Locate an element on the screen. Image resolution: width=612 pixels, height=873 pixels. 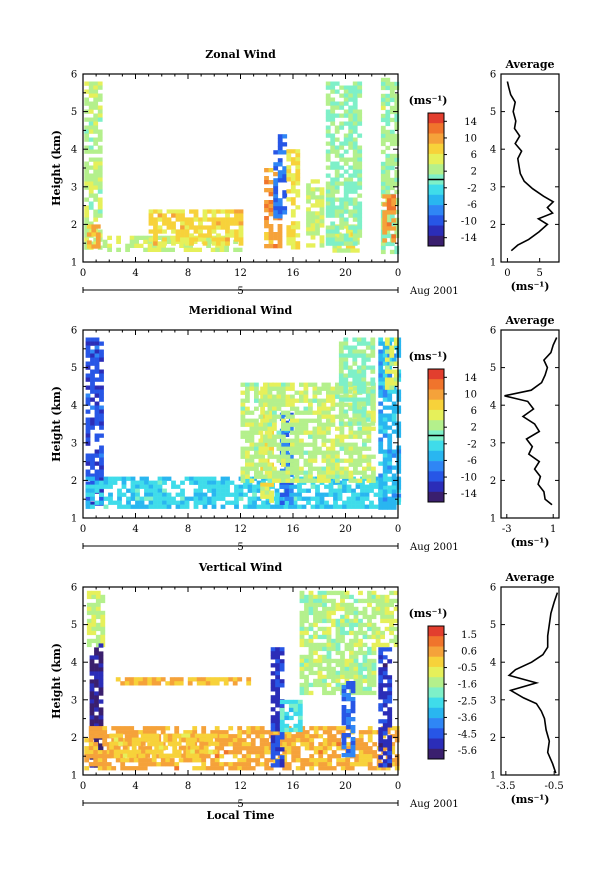
colorbar-unit: (ms⁻¹) is located at coordinates (428, 356).